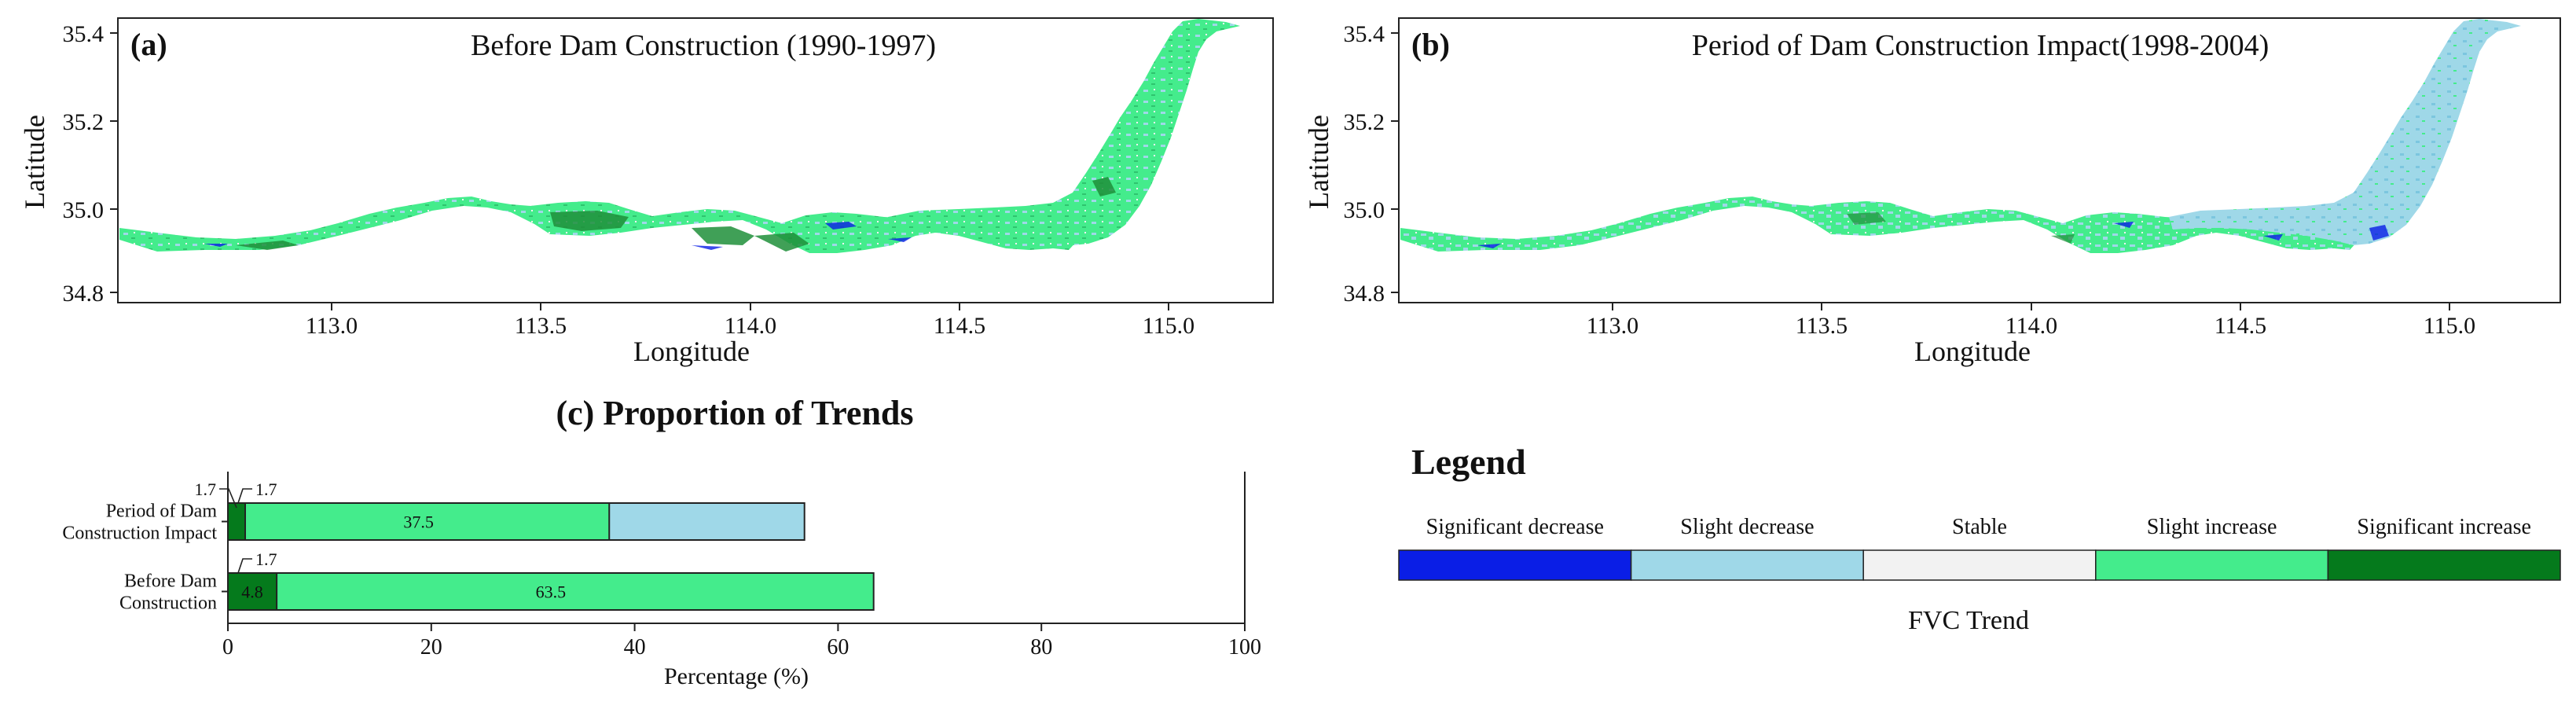  I want to click on bar-x-tick-label: 60, so click(838, 647).